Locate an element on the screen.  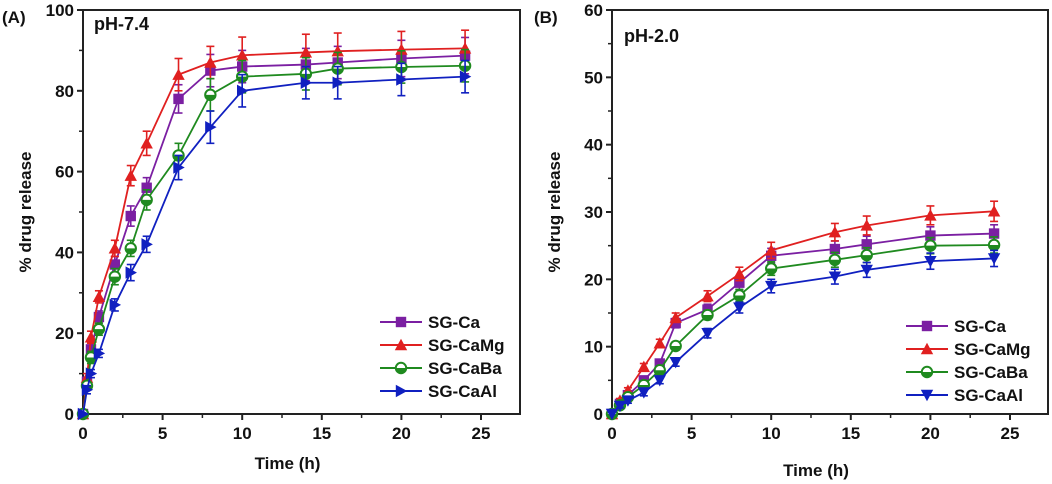
legend-label: SG-CaMg is located at coordinates (992, 349).